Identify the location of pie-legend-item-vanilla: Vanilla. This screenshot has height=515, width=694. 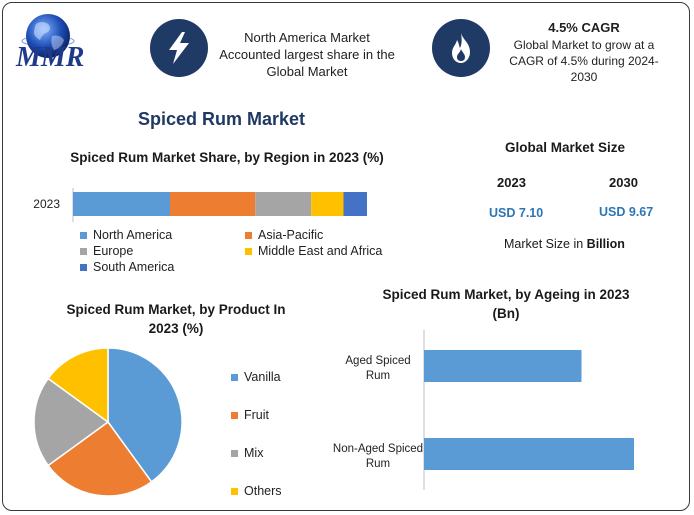
(276, 377).